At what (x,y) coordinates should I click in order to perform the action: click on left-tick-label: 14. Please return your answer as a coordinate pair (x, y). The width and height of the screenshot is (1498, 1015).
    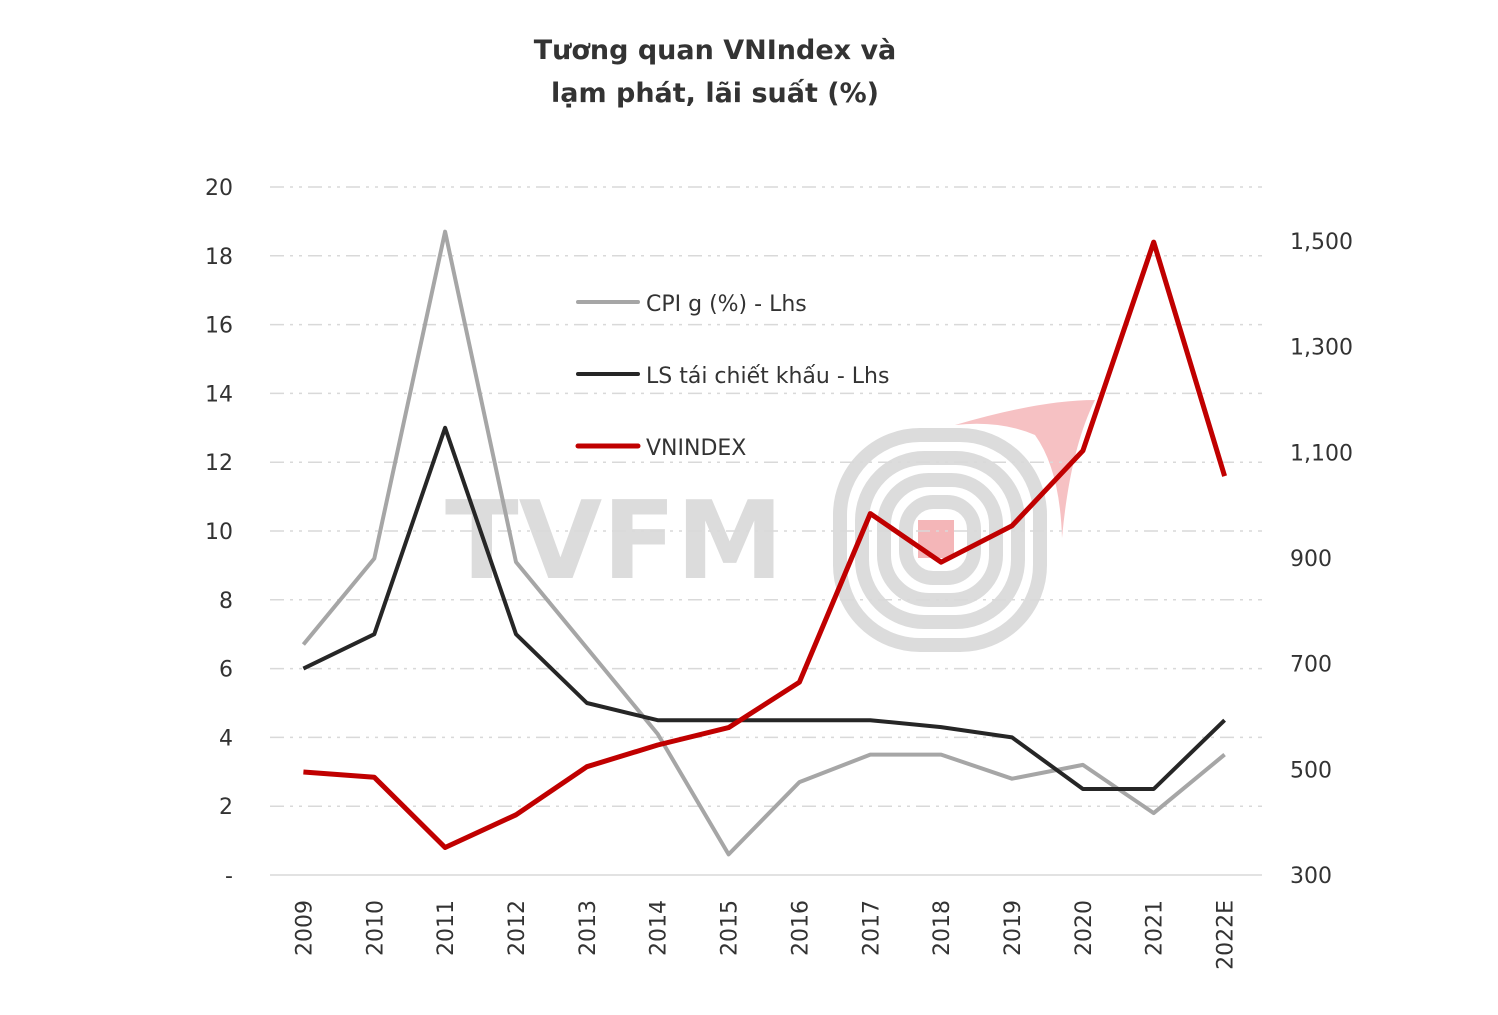
    Looking at the image, I should click on (219, 394).